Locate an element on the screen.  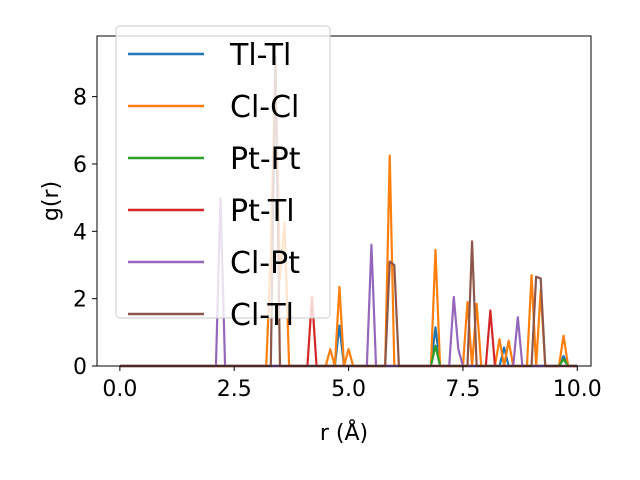
x-tick-label: 10.0 is located at coordinates (577, 389).